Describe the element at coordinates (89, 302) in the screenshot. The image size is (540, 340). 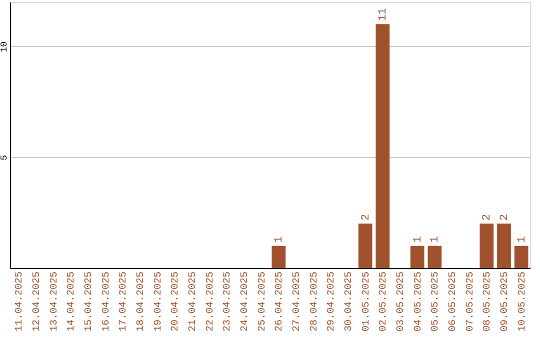
I see `x-tick-label: 15.04.2025` at that location.